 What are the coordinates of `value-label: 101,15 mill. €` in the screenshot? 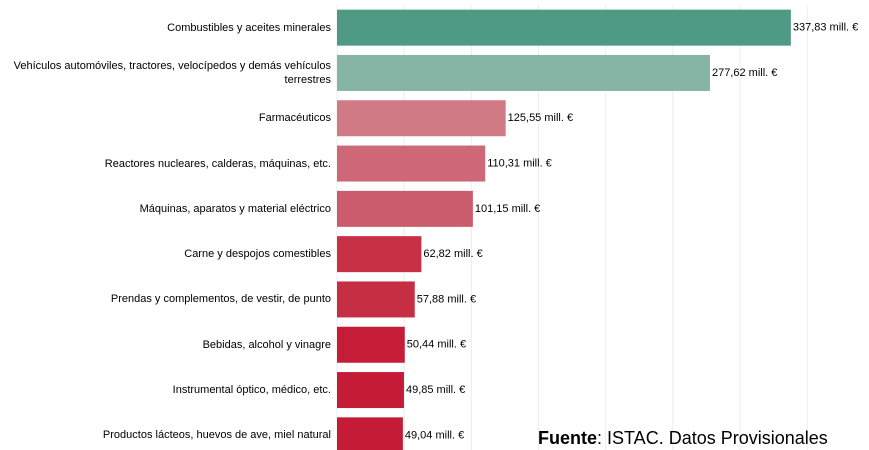 It's located at (507, 209).